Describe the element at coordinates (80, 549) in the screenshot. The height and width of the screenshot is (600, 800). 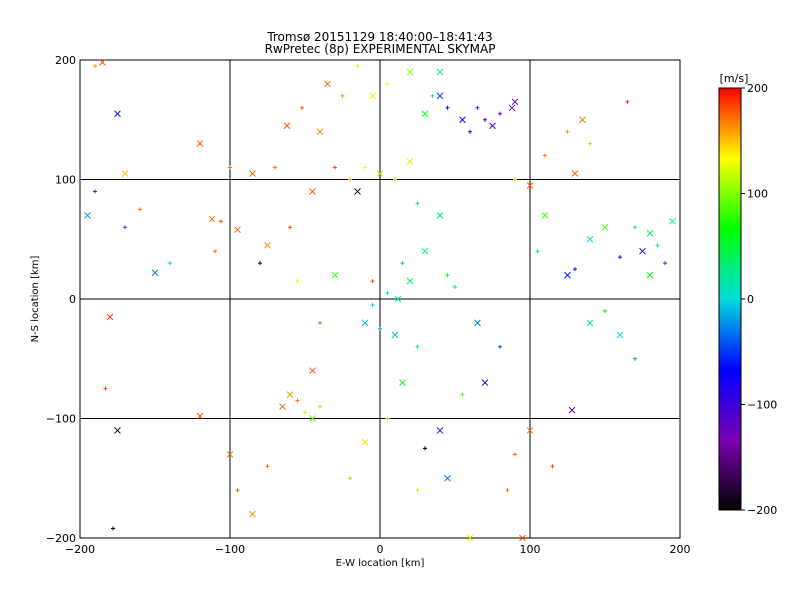
I see `x-tick-label: −200` at that location.